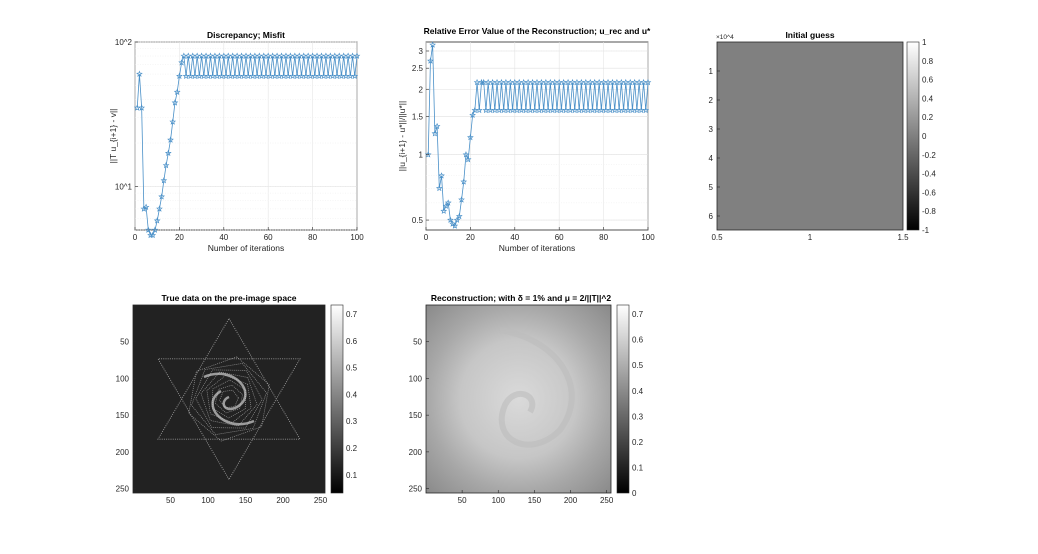 This screenshot has height=554, width=1038. I want to click on tick-label: 10^1, so click(124, 187).